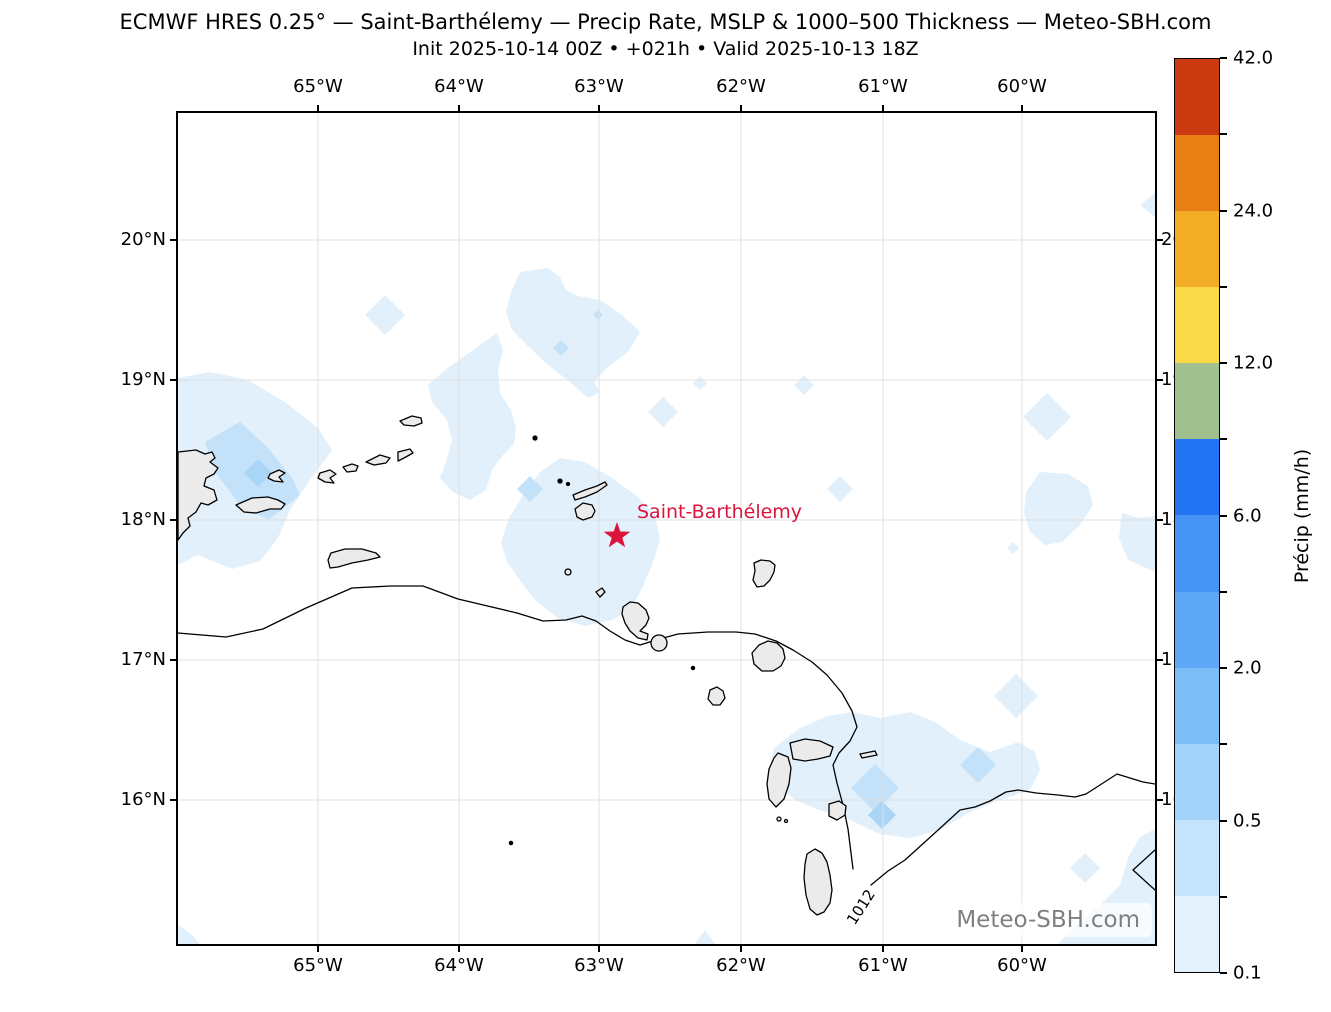 This screenshot has height=1012, width=1331. Describe the element at coordinates (779, 780) in the screenshot. I see `island-guadeloupe-basse-terre` at that location.